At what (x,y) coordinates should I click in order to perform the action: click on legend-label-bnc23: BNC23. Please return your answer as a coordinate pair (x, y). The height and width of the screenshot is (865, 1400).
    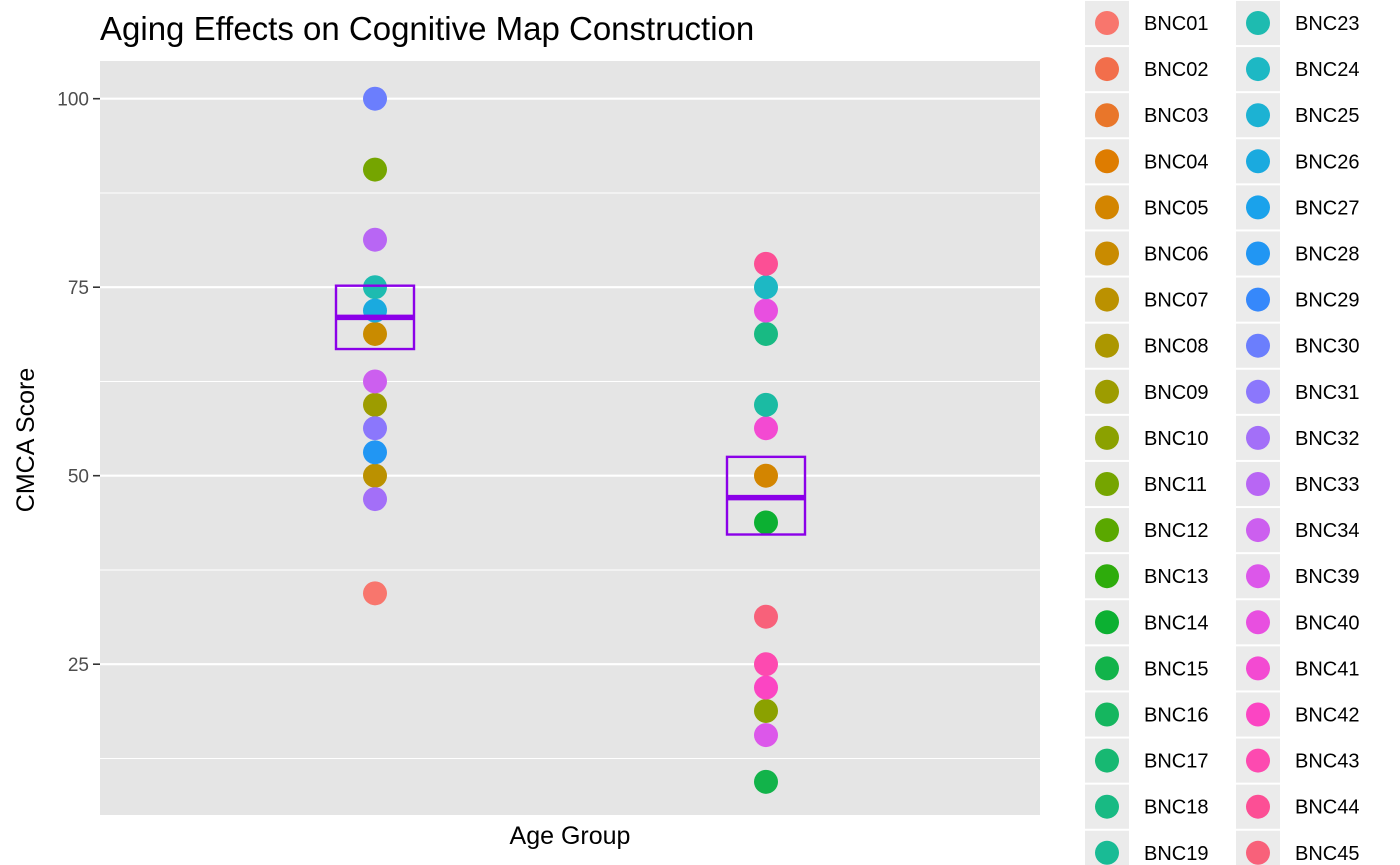
    Looking at the image, I should click on (1327, 24).